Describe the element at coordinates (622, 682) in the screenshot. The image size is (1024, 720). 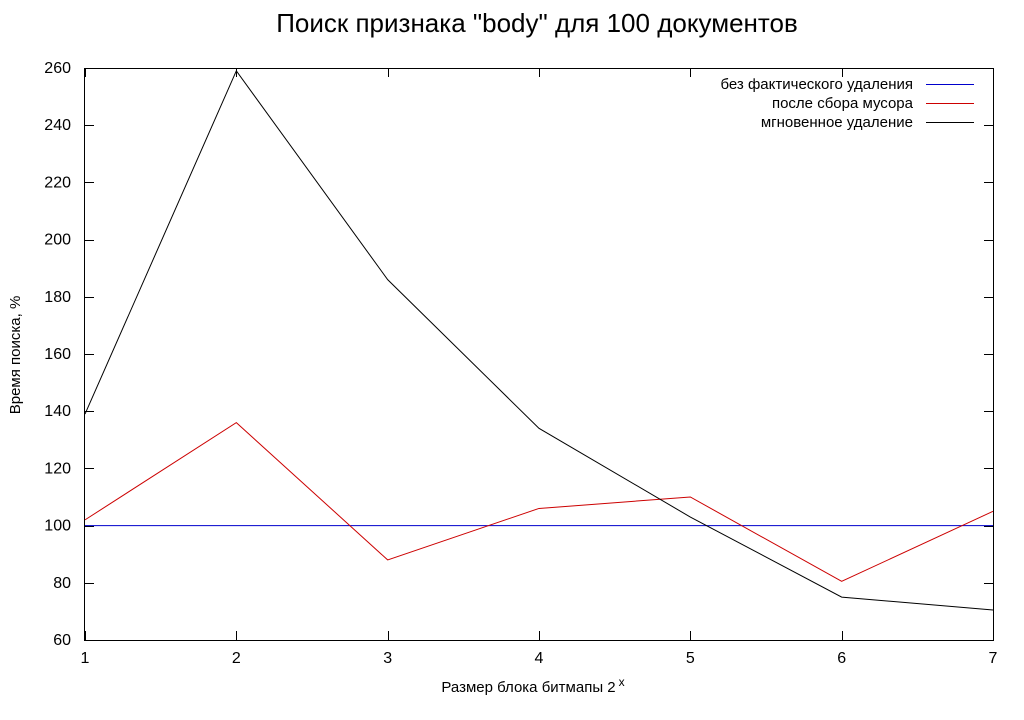
I see `x-axis-label-superscript: x` at that location.